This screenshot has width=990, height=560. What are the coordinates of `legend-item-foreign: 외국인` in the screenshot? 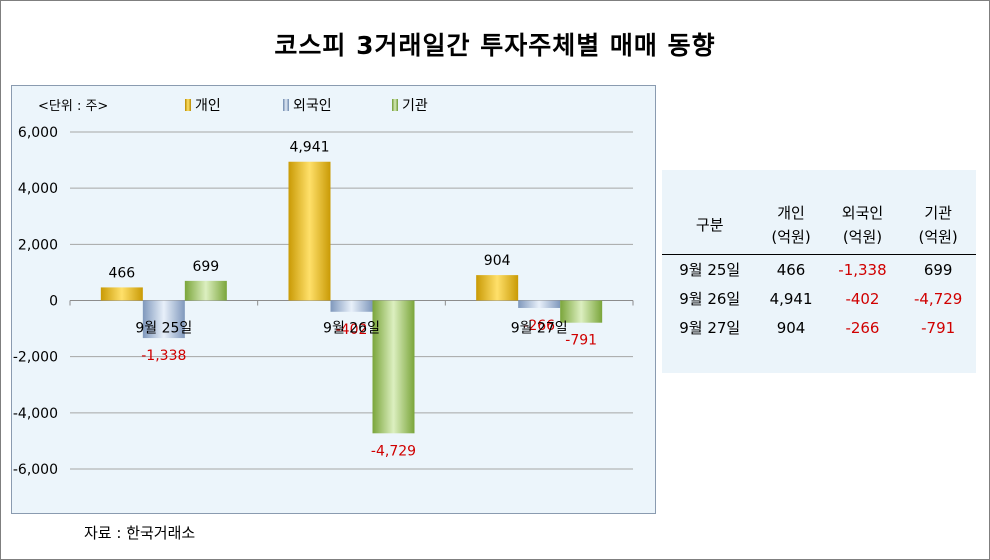 It's located at (307, 105).